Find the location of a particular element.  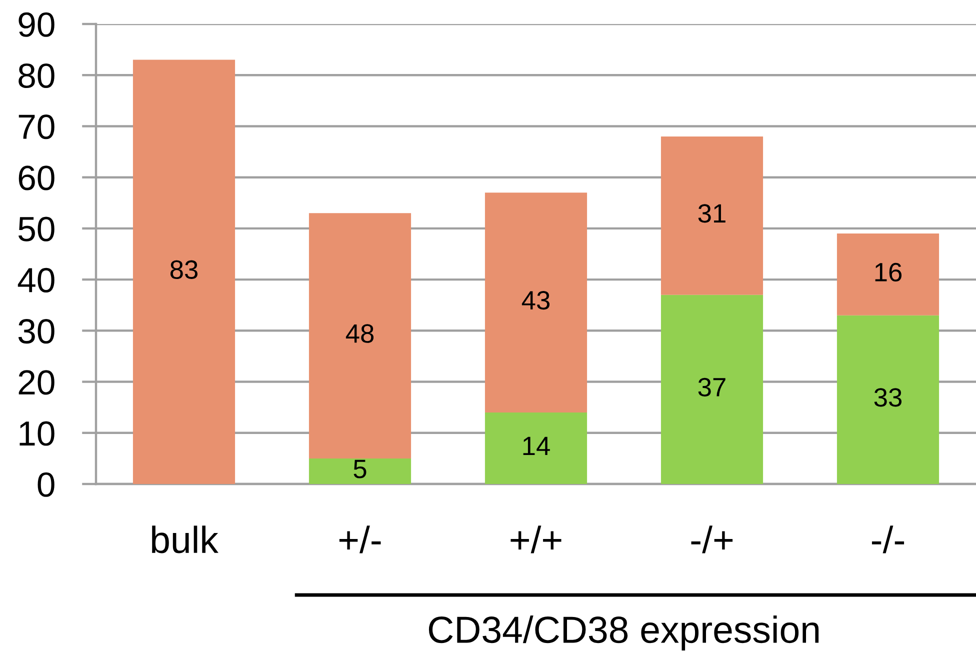

y-tick-label: 50 is located at coordinates (36, 229).